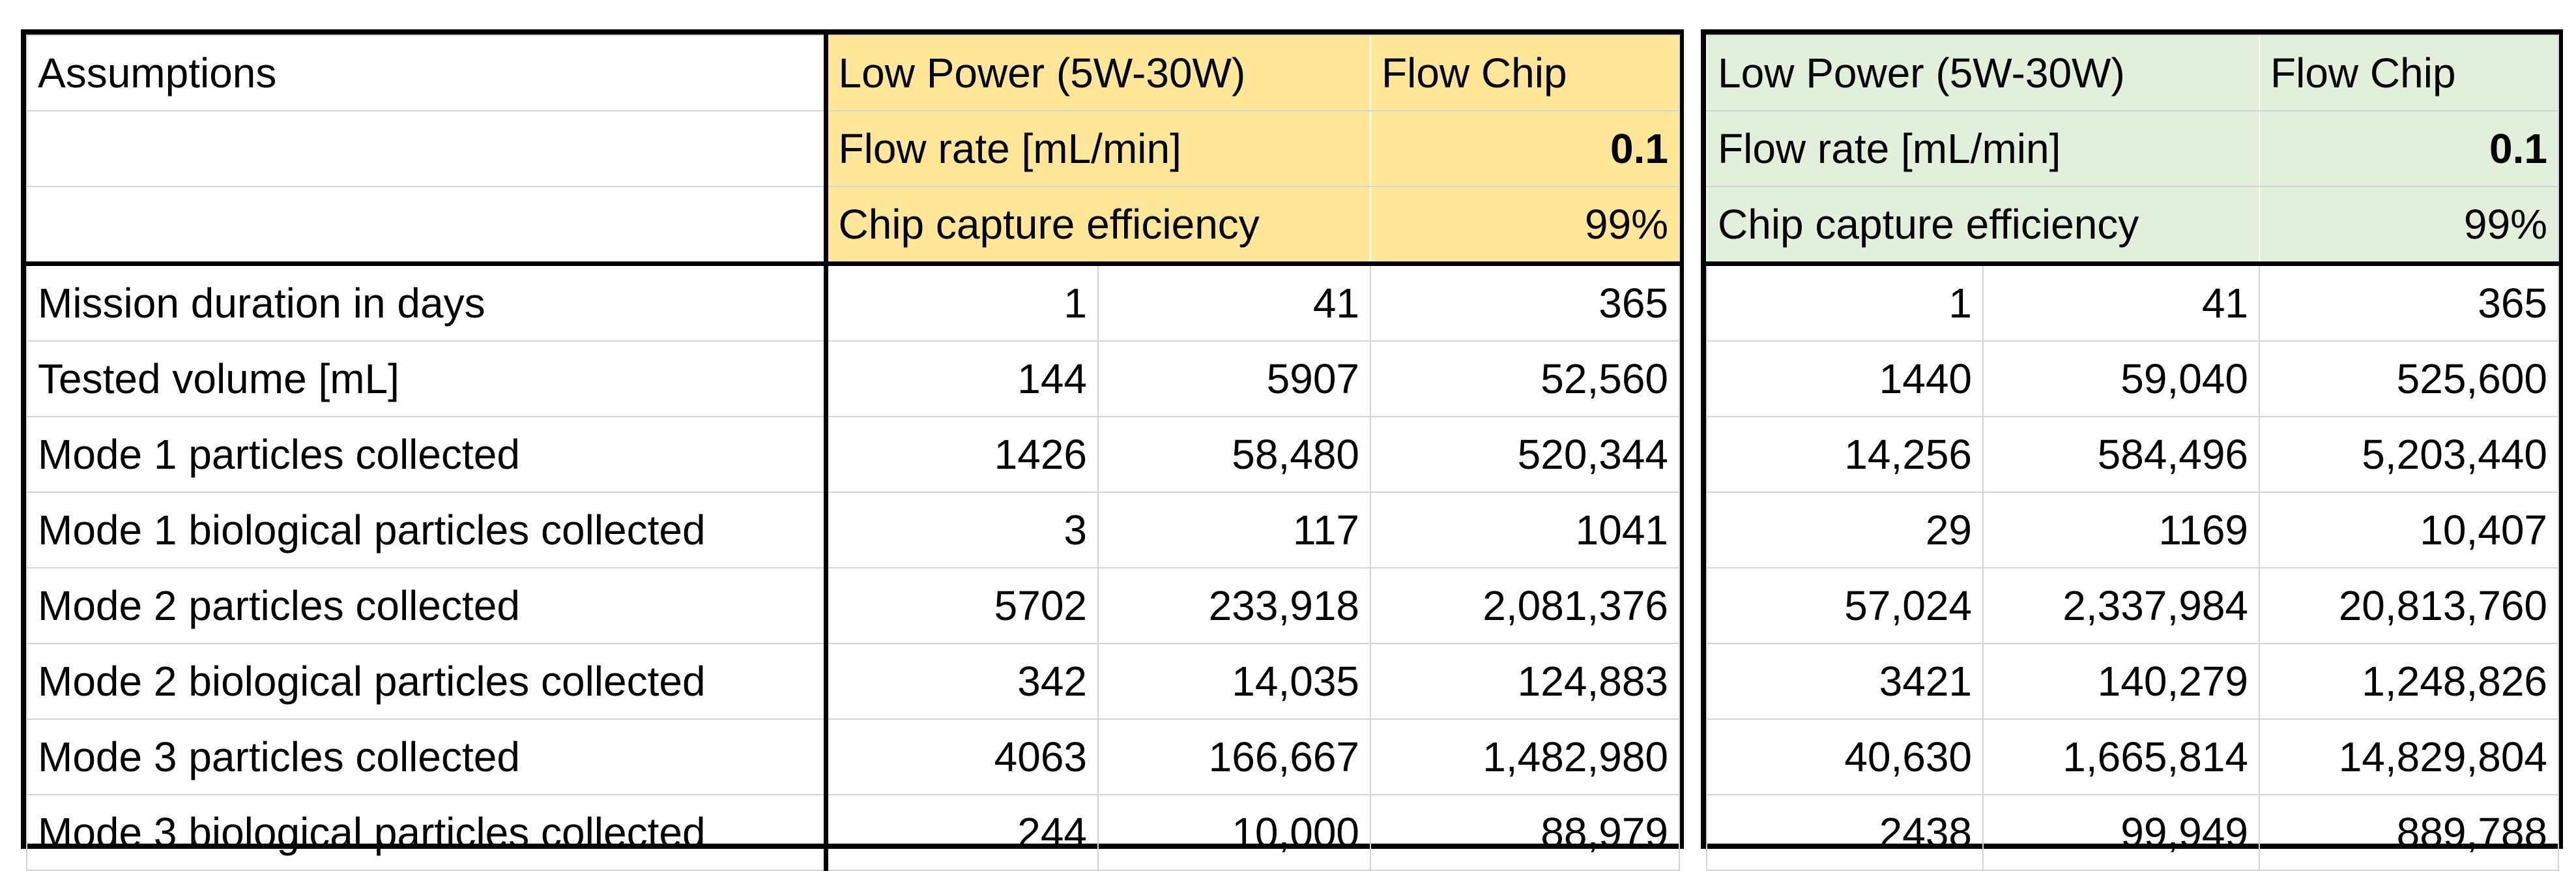 The height and width of the screenshot is (871, 2576). Describe the element at coordinates (1525, 226) in the screenshot. I see `efficiency-value-left: 99%` at that location.